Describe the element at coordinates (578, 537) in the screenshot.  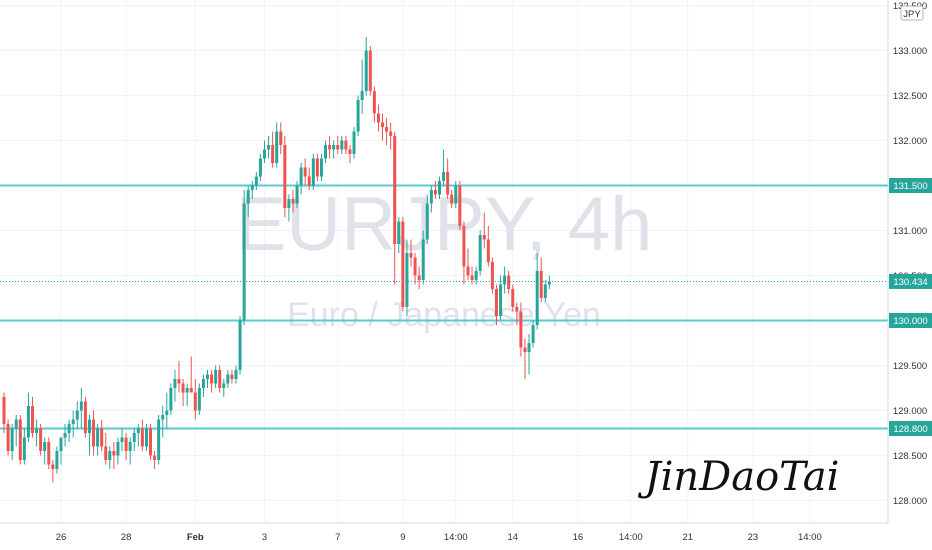
I see `x-tick-label: 16` at that location.